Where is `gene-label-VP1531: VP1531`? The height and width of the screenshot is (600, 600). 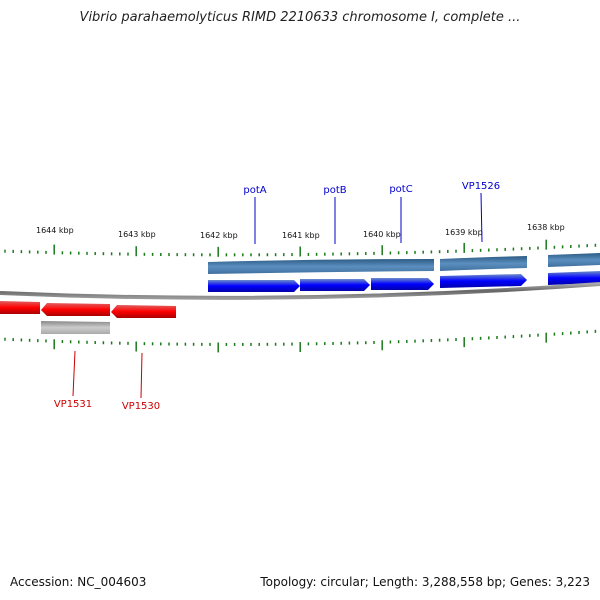
gene-label-VP1531: VP1531 is located at coordinates (73, 404).